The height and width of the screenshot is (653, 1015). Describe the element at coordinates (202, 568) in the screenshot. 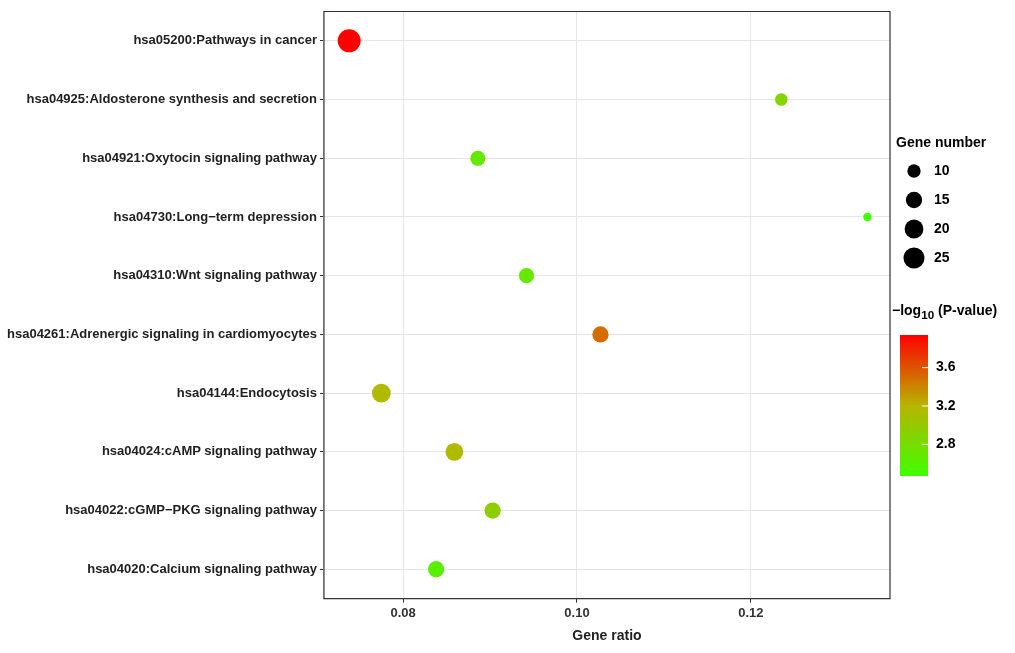

I see `y-tick-label: hsa04020:Calcium signaling pathway` at that location.